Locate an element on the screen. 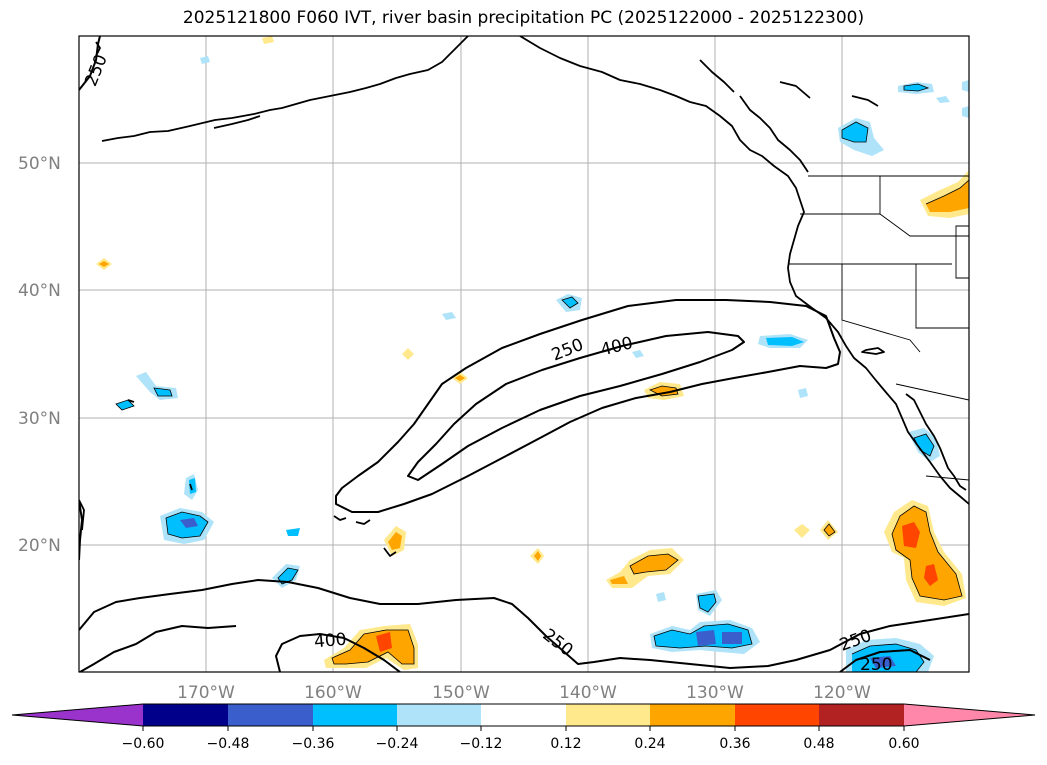 The height and width of the screenshot is (765, 1047). lon-label: 140°W is located at coordinates (588, 693).